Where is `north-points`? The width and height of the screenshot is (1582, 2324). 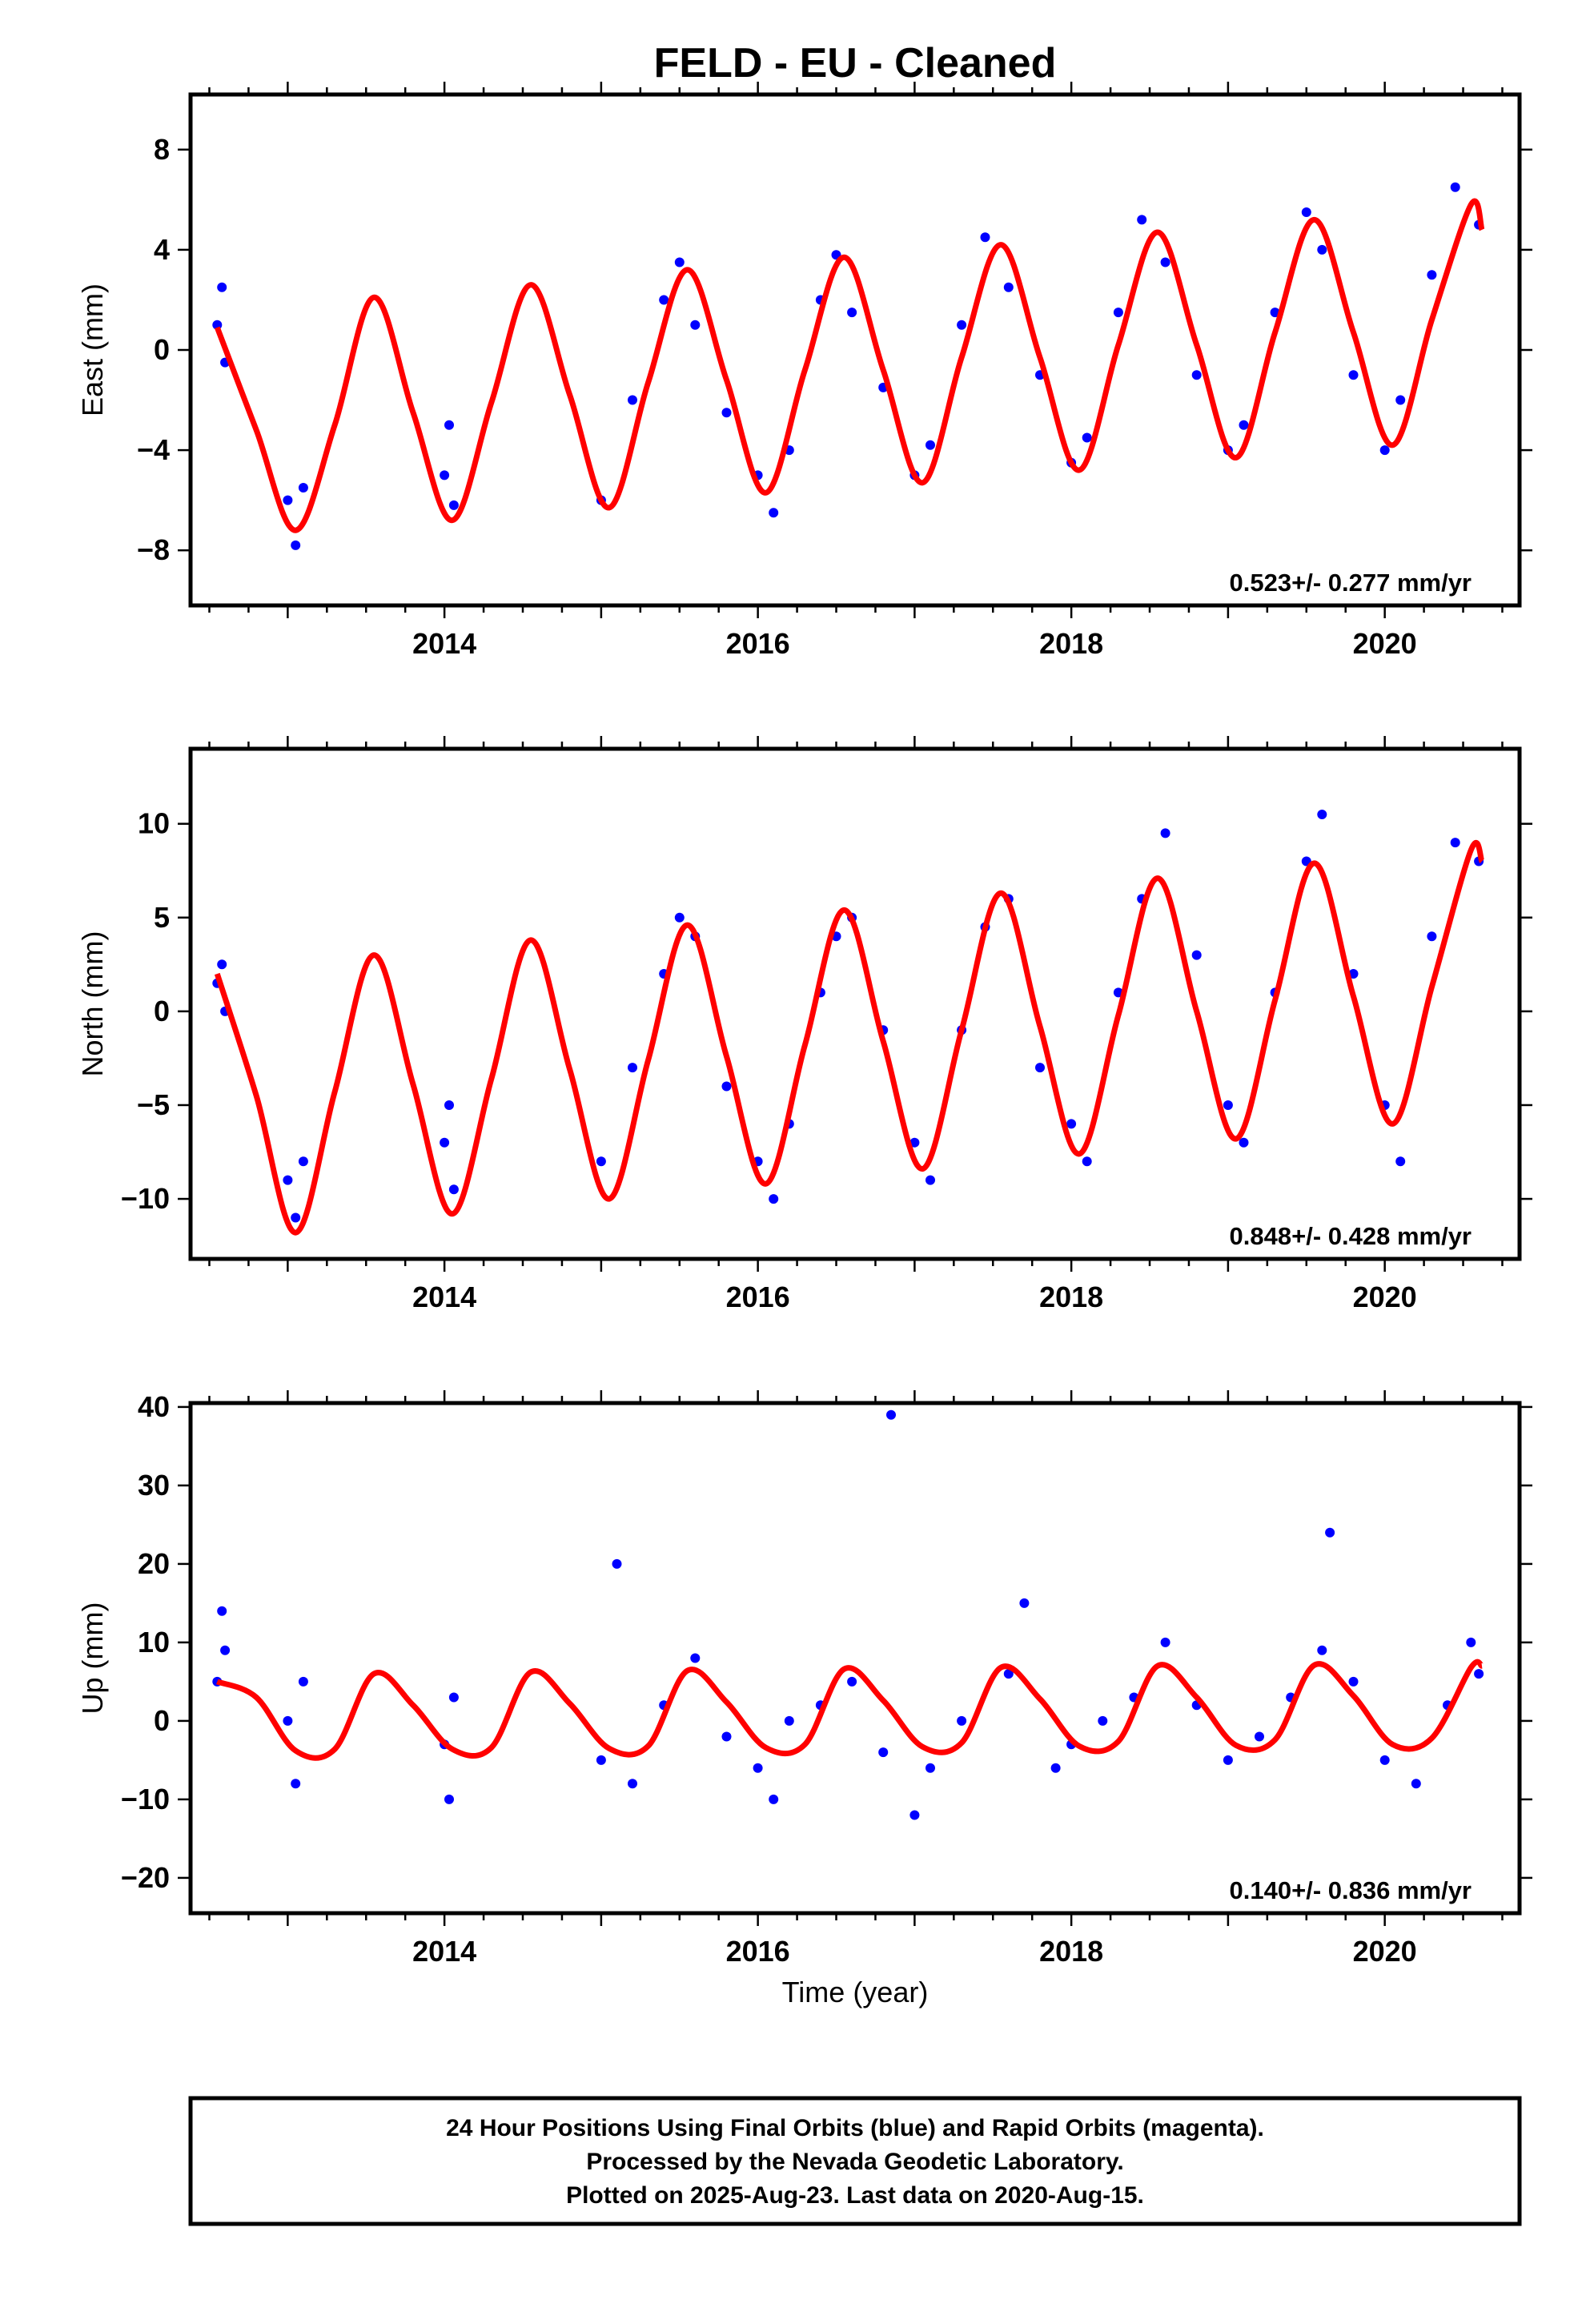 north-points is located at coordinates (848, 1016).